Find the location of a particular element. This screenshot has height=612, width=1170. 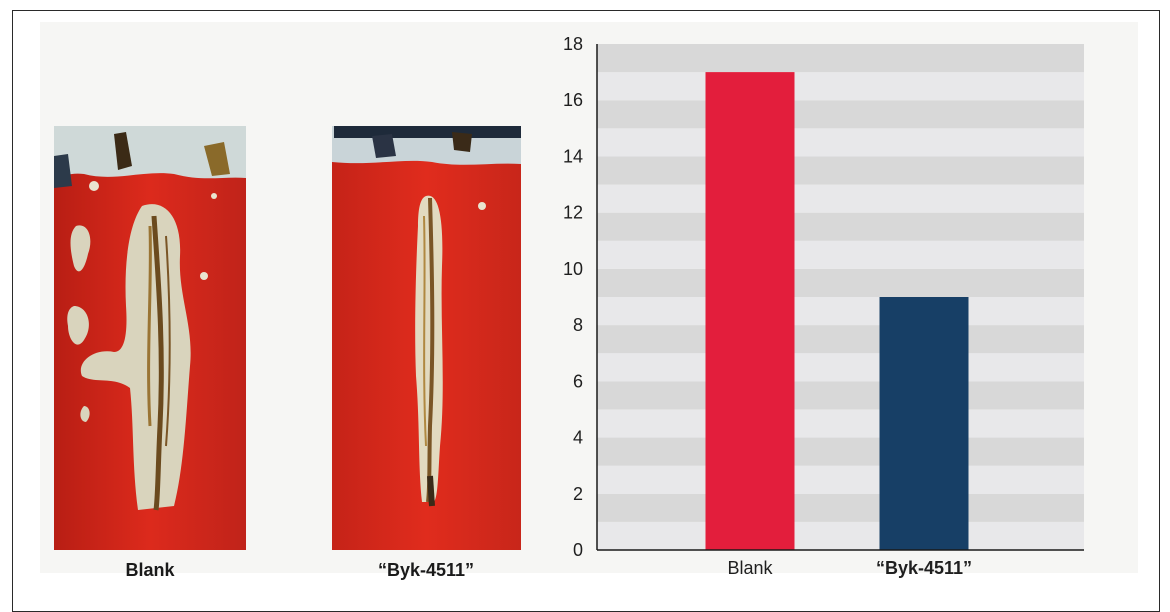

photo-blank-panel is located at coordinates (150, 338).